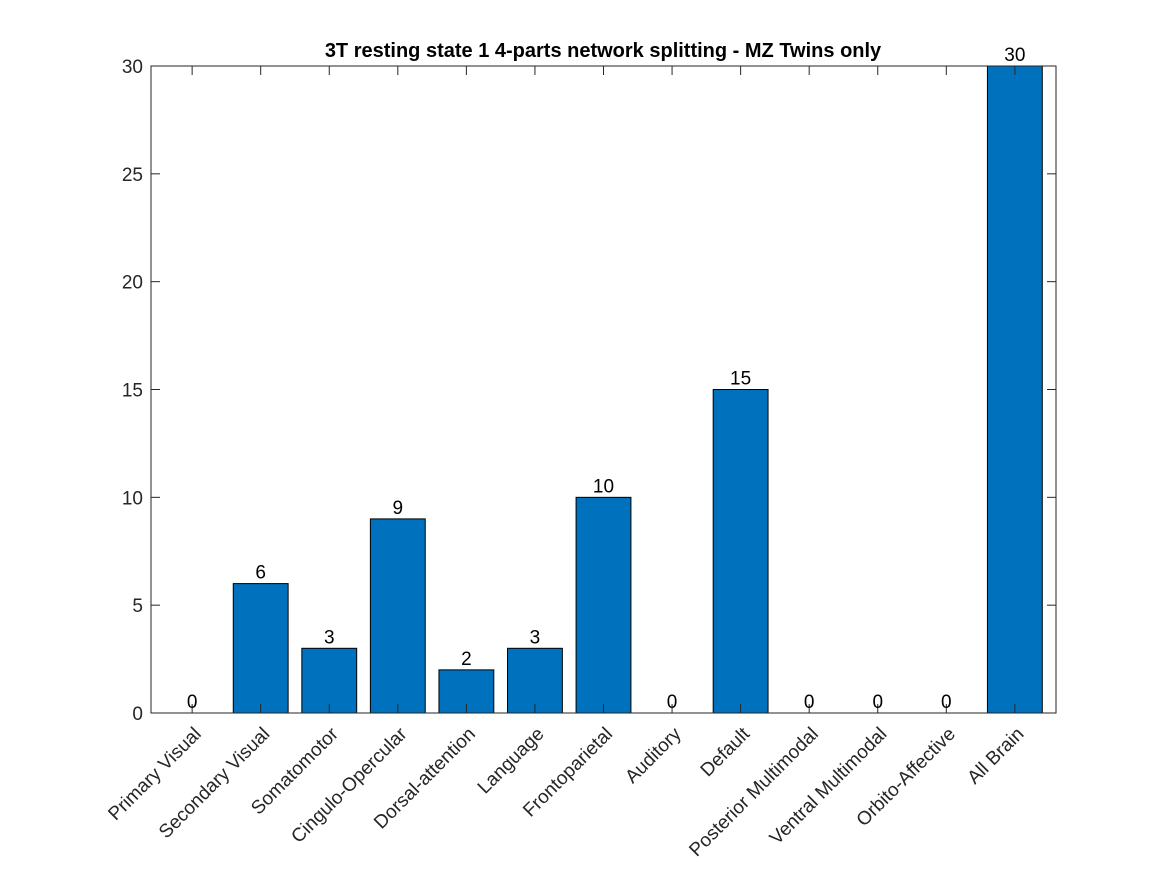 This screenshot has height=875, width=1167. Describe the element at coordinates (260, 573) in the screenshot. I see `bar-value-label: 6` at that location.